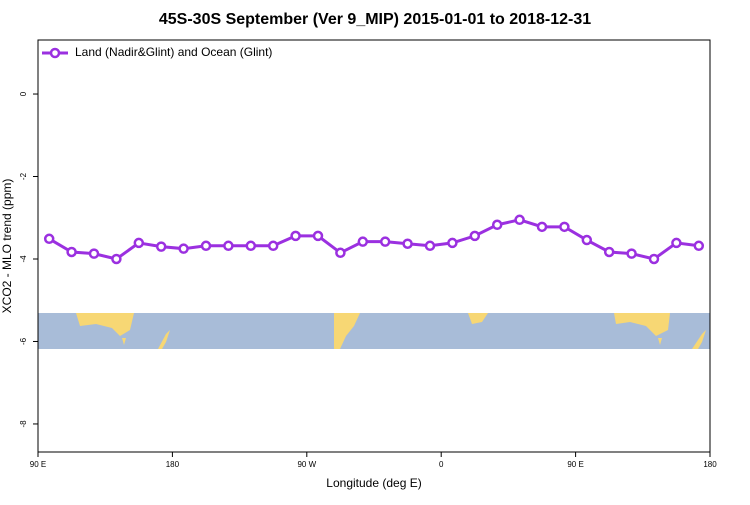  Describe the element at coordinates (374, 331) in the screenshot. I see `map-strip` at that location.